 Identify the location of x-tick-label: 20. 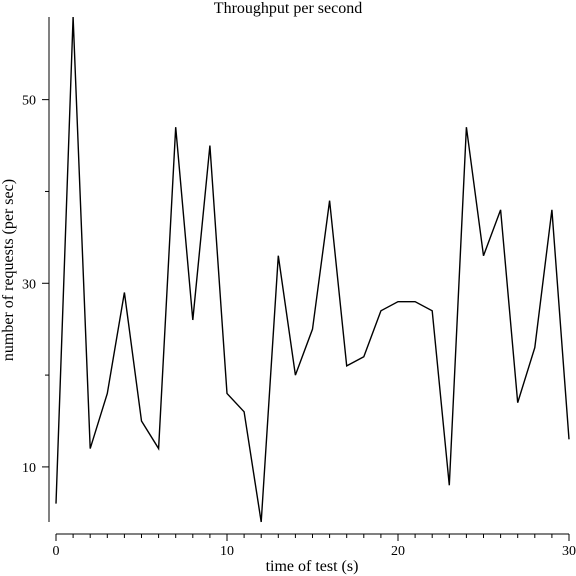
(398, 551).